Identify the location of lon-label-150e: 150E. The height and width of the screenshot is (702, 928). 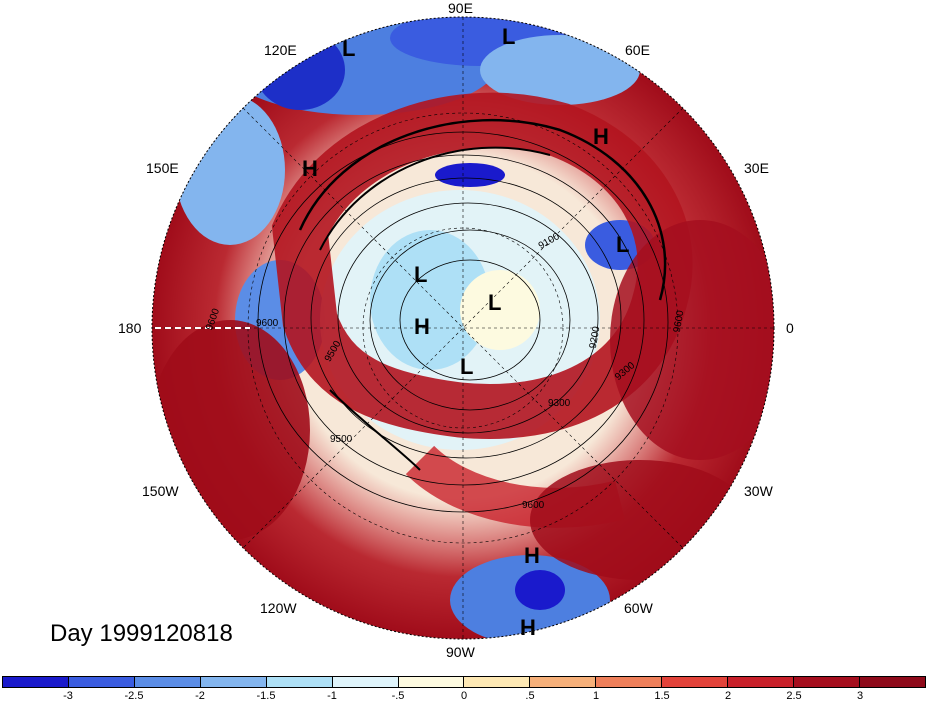
(162, 168).